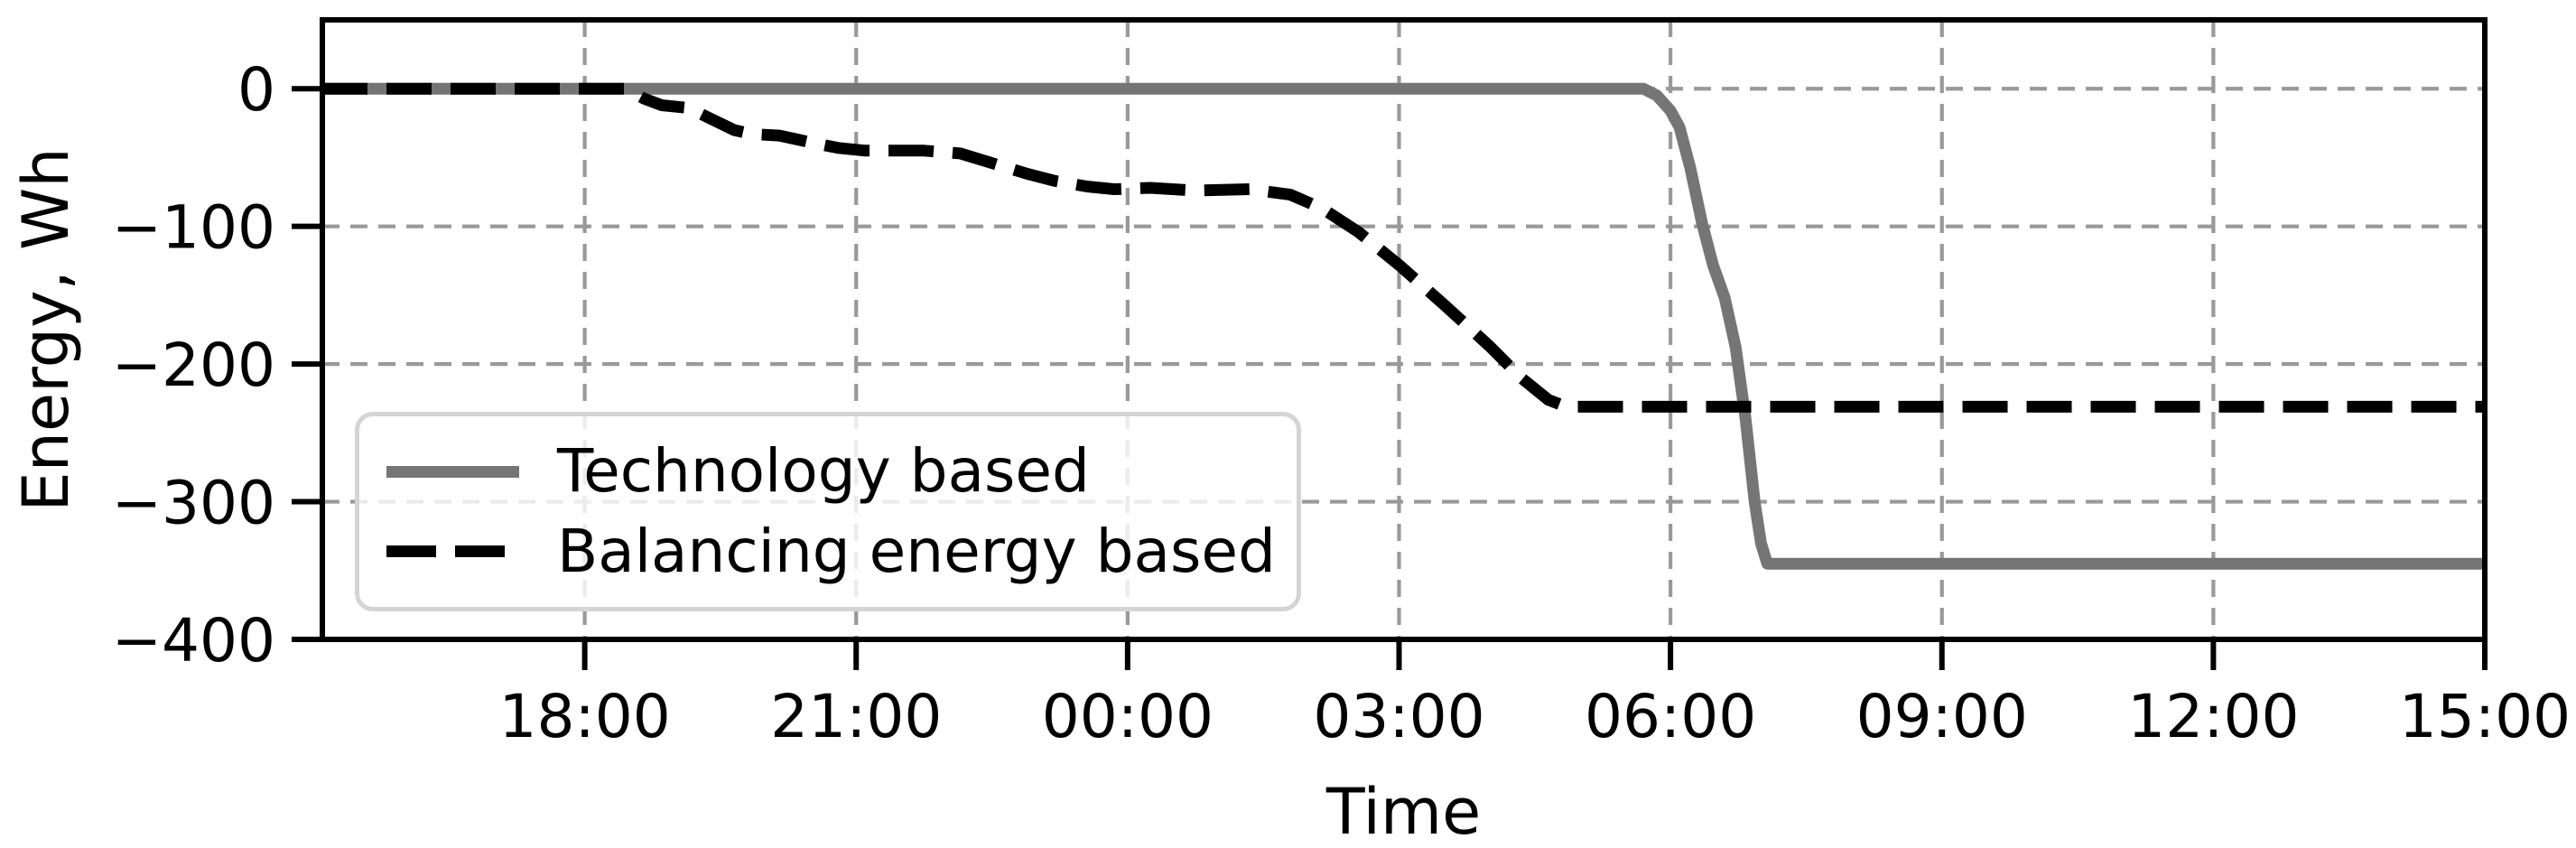 The image size is (2576, 848). What do you see at coordinates (1942, 716) in the screenshot?
I see `x-tick-label: 09:00` at bounding box center [1942, 716].